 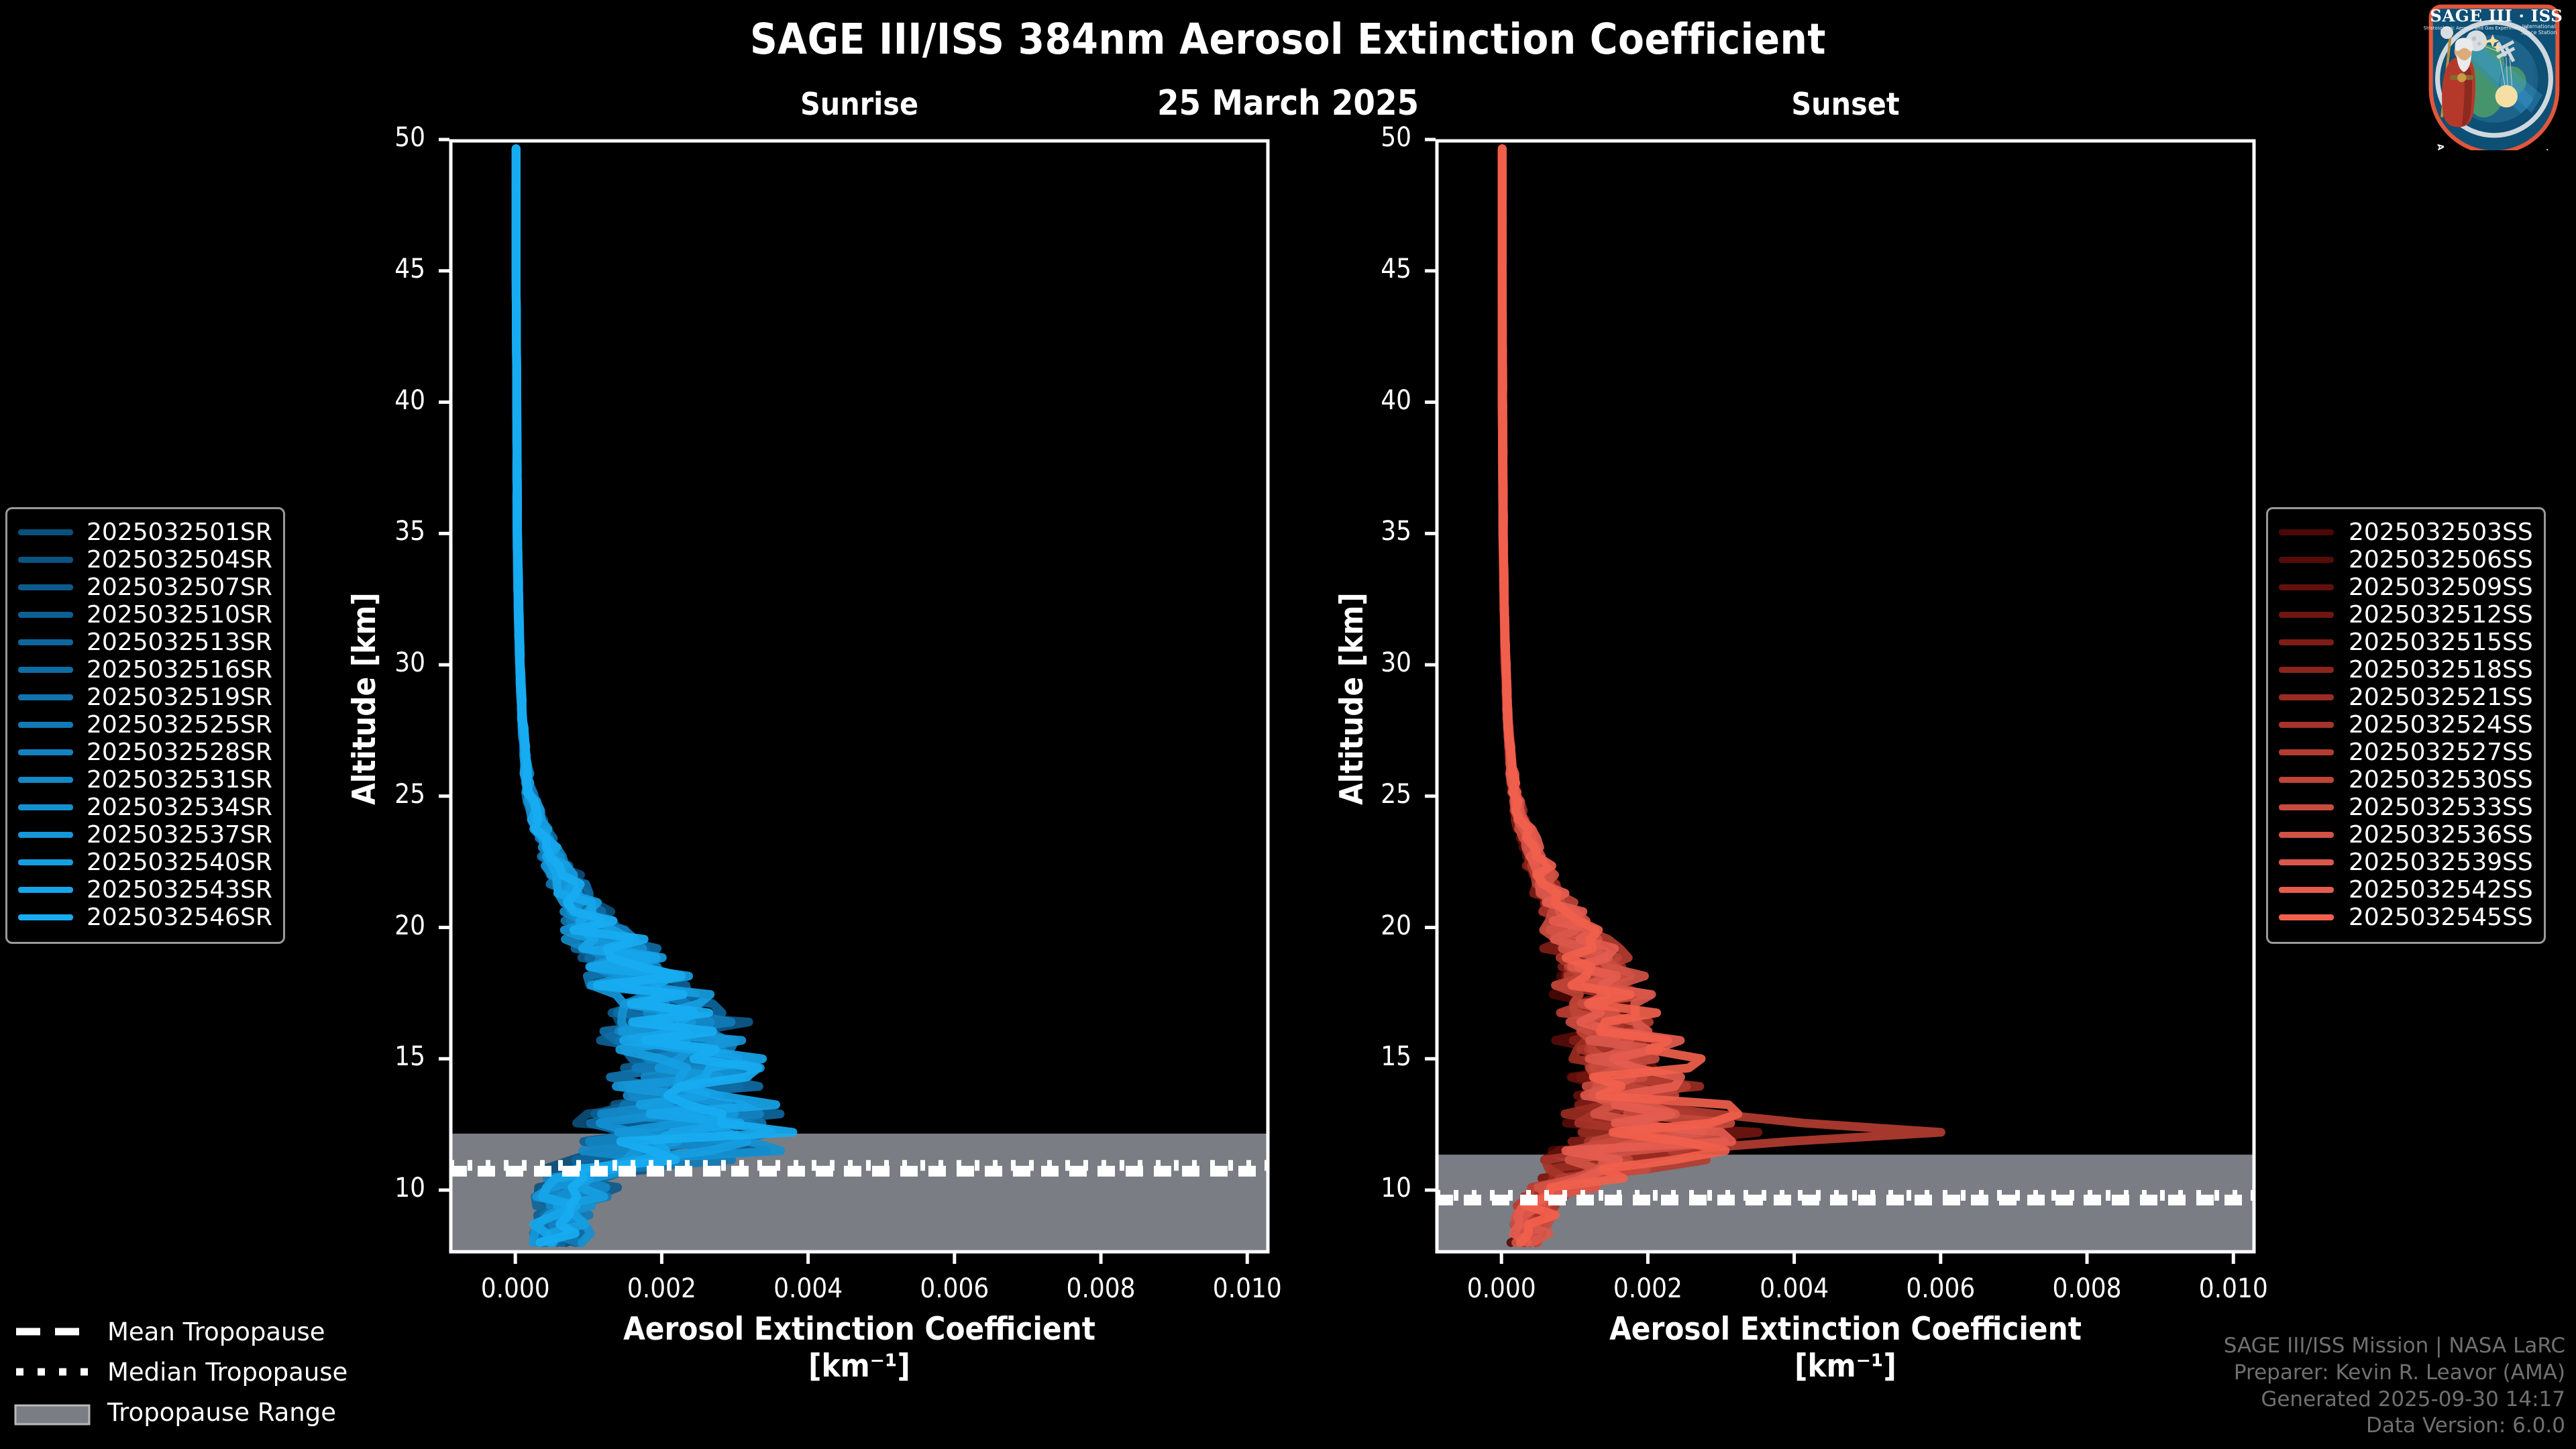 What do you see at coordinates (179, 890) in the screenshot?
I see `legend-item-label: 2025032543SR` at bounding box center [179, 890].